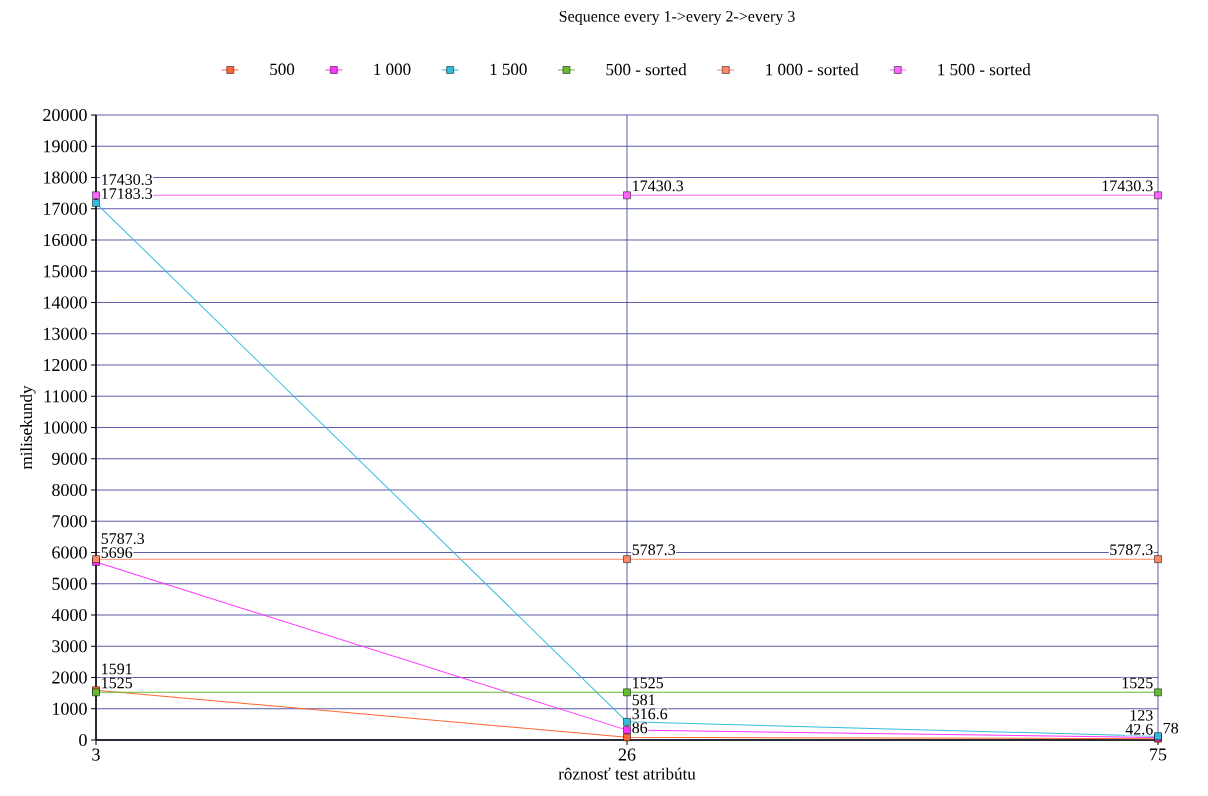 Image resolution: width=1208 pixels, height=796 pixels. What do you see at coordinates (65, 271) in the screenshot?
I see `y-tick-label: 15000` at bounding box center [65, 271].